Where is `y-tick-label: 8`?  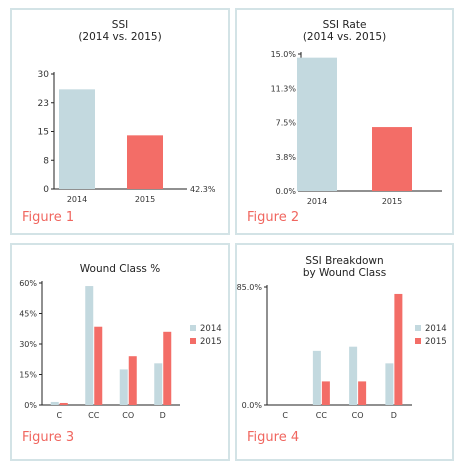
y-tick-label: 8 is located at coordinates (46, 161).